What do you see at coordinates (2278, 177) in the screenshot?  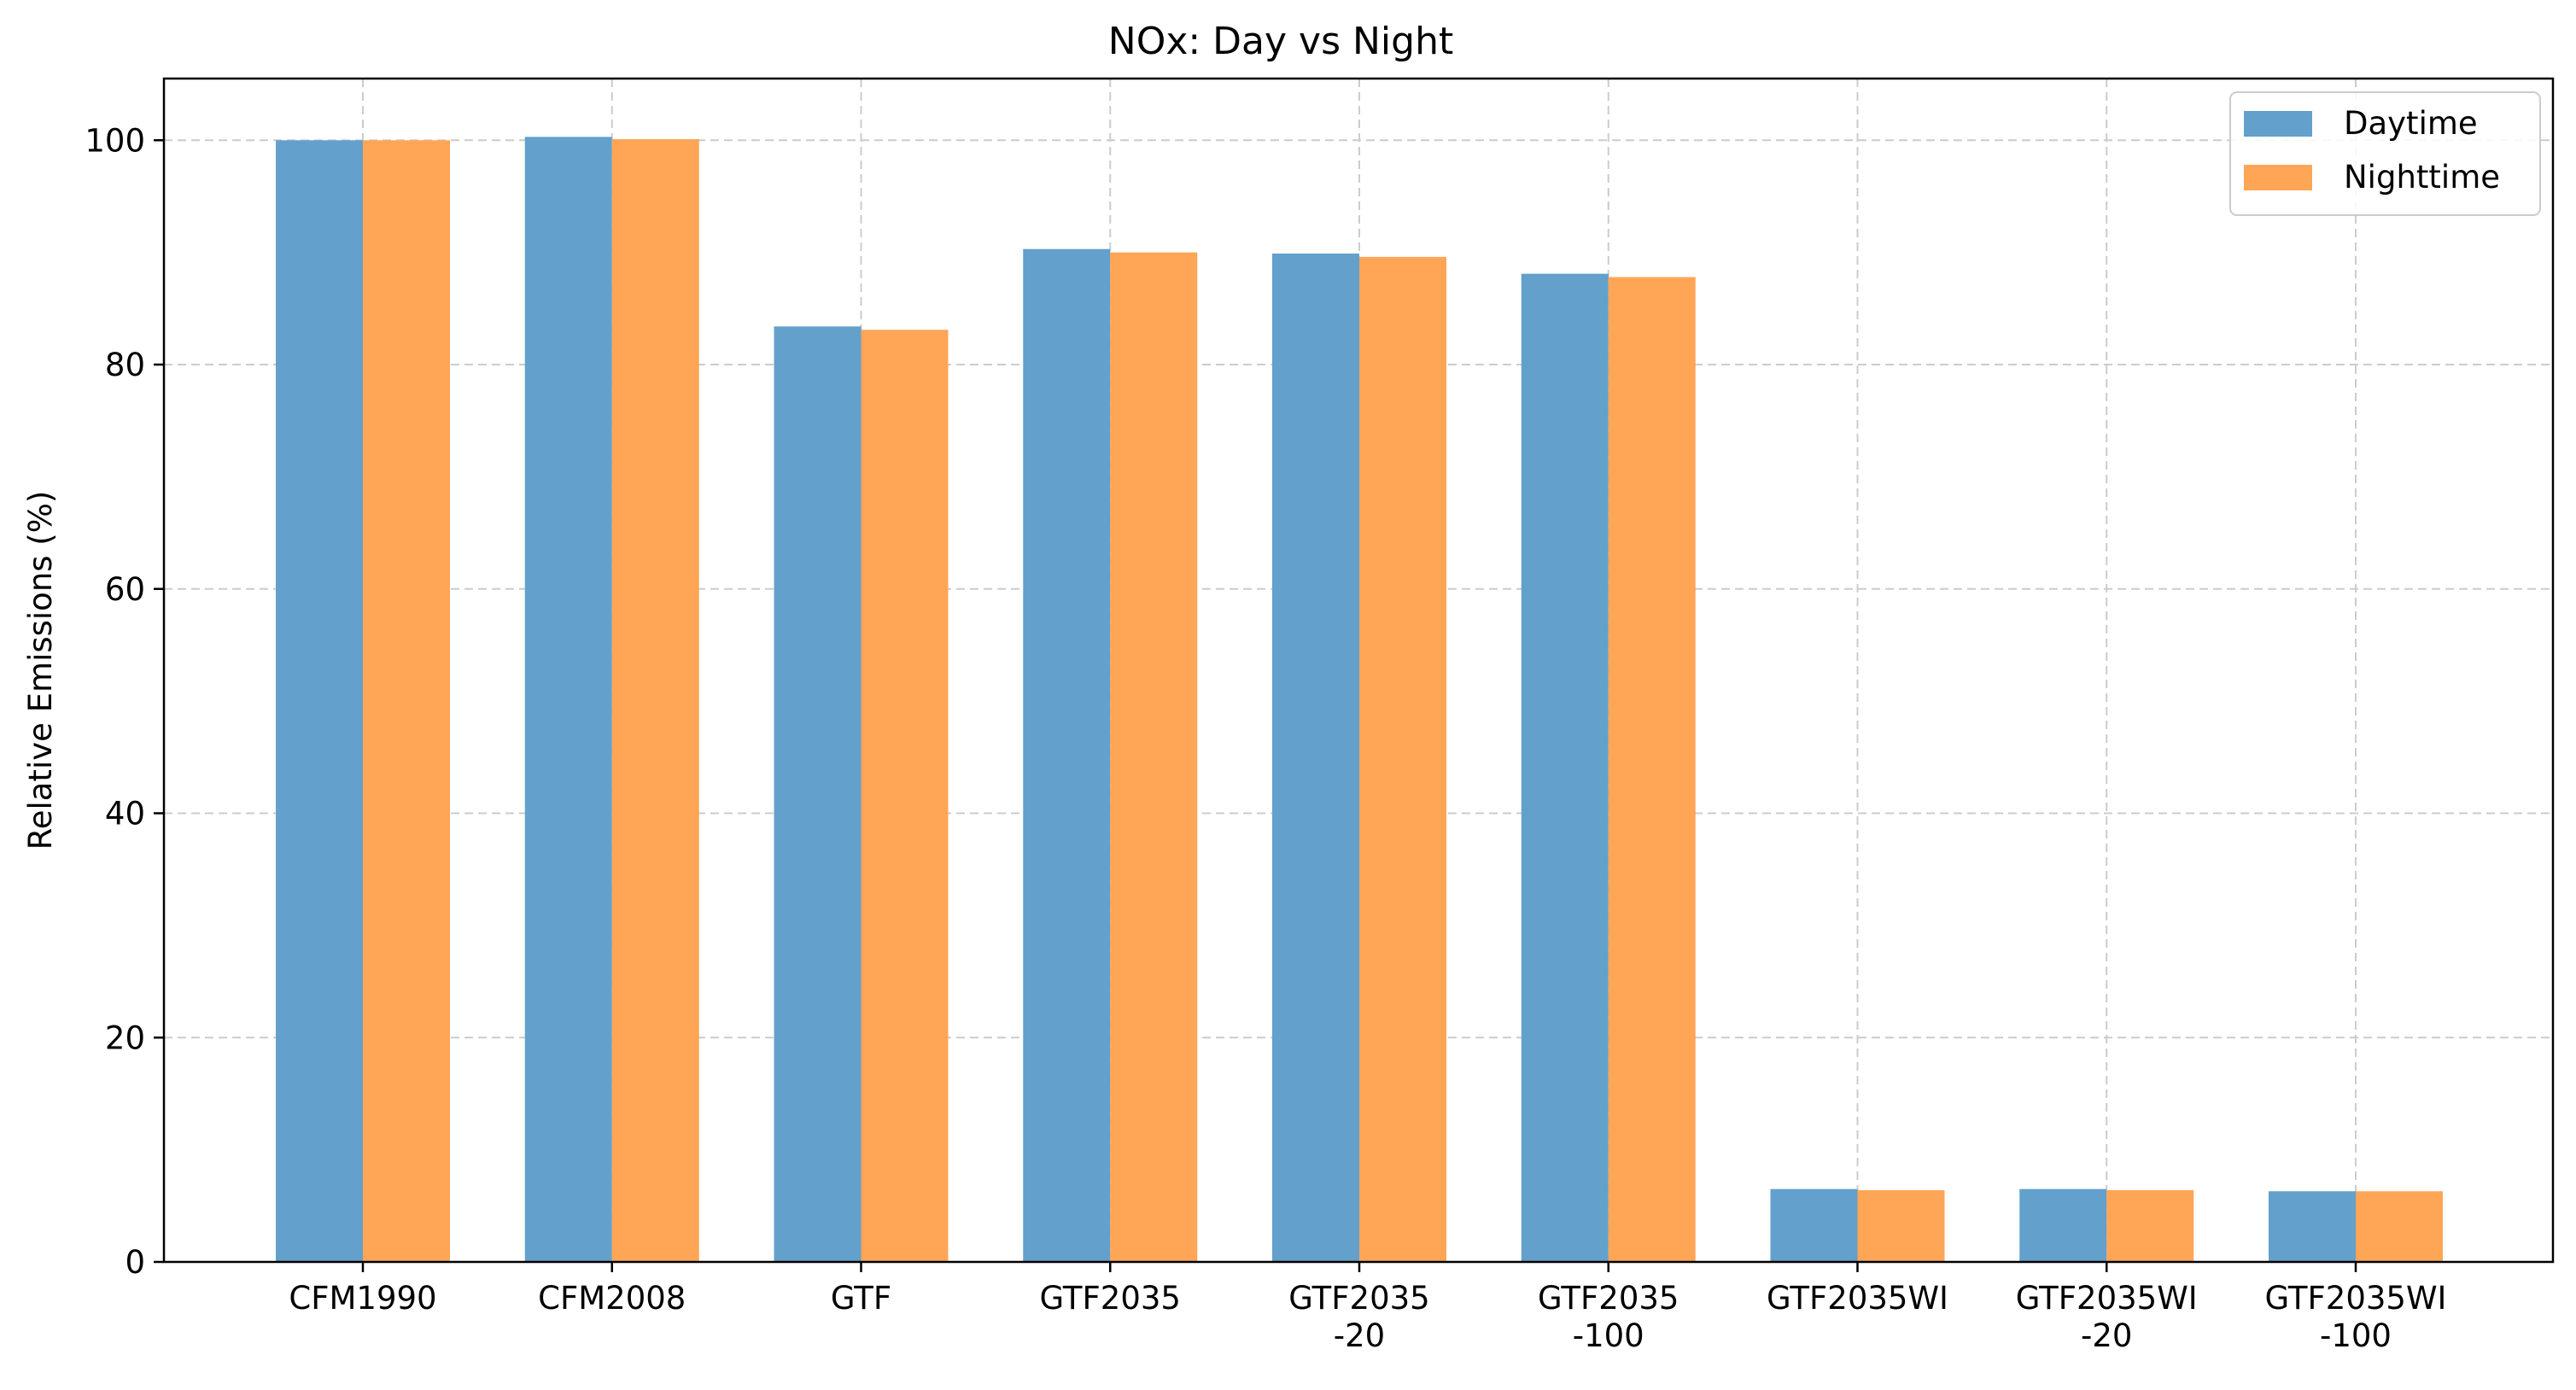 I see `legend-swatch-nighttime` at bounding box center [2278, 177].